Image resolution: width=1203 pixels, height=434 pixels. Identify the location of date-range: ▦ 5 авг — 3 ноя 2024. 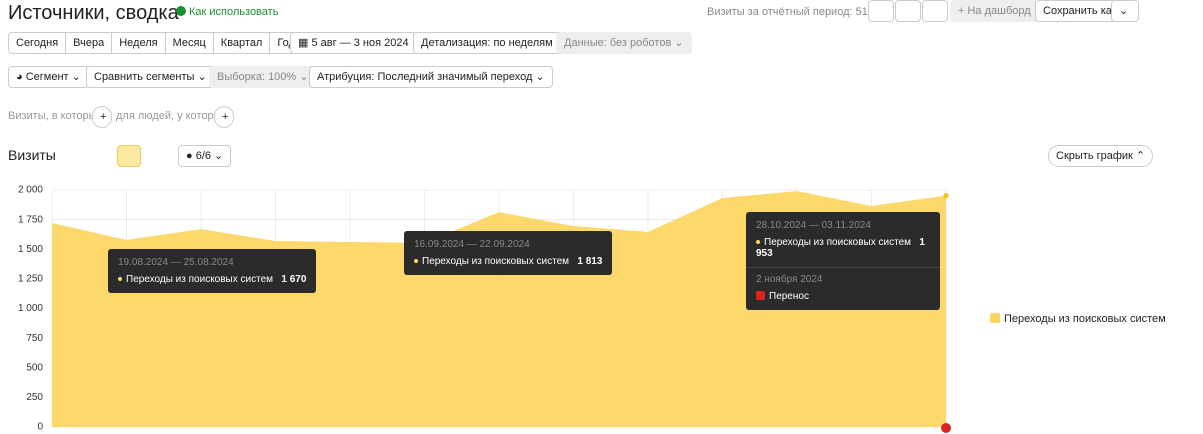
(353, 43).